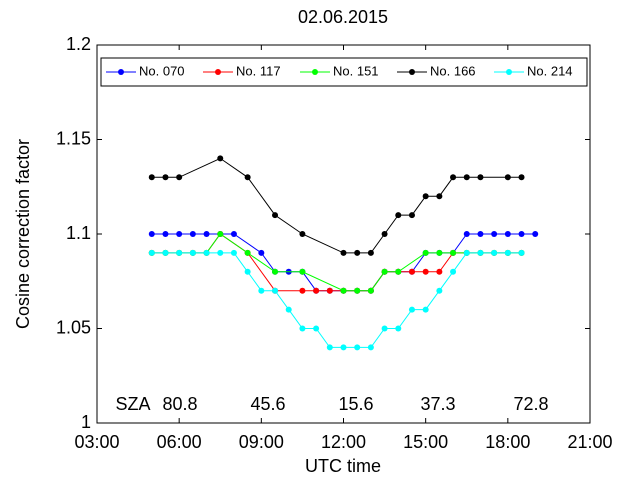 The height and width of the screenshot is (479, 635). I want to click on x-tick-label: 15:00, so click(425, 442).